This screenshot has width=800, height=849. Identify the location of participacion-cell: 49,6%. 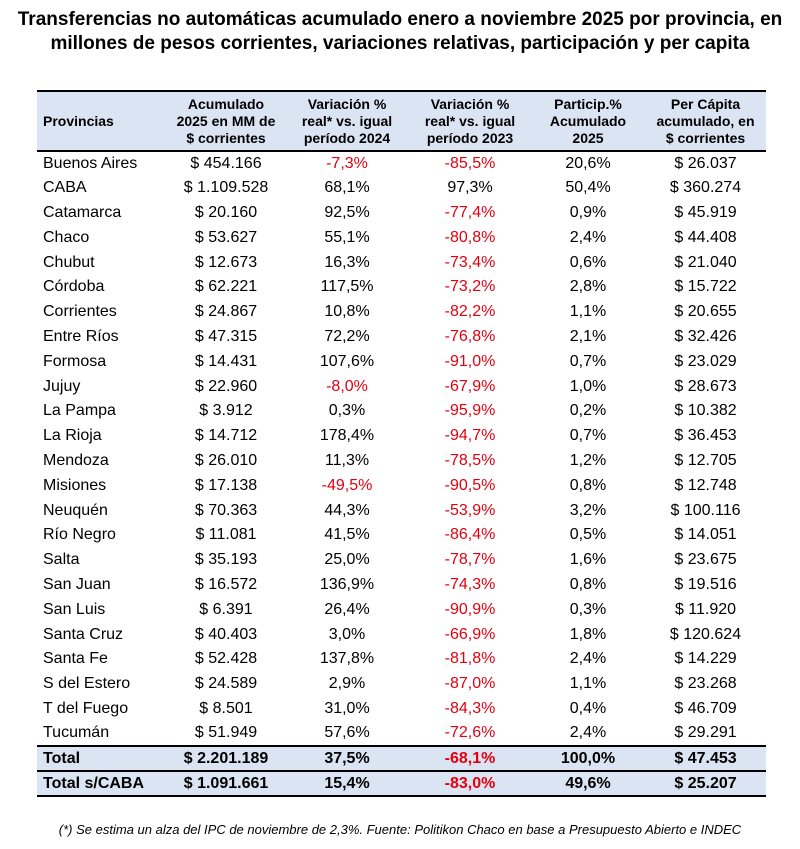
(588, 784).